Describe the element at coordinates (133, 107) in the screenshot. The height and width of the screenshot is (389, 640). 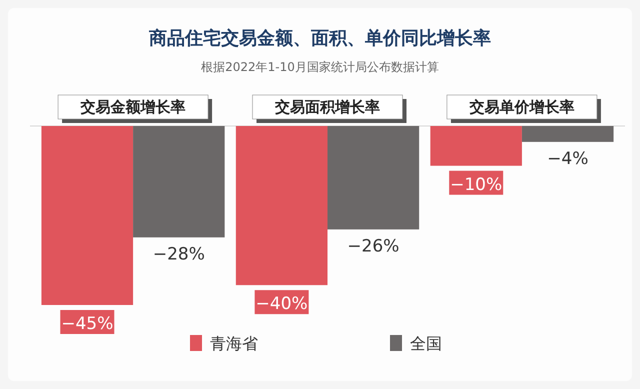
I see `x-tick-label: 交易金额增长率` at that location.